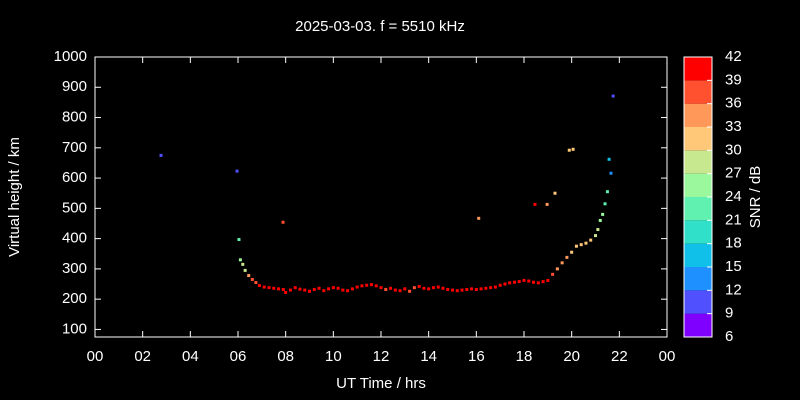 This screenshot has width=800, height=400. I want to click on x-tick-label: 02, so click(142, 356).